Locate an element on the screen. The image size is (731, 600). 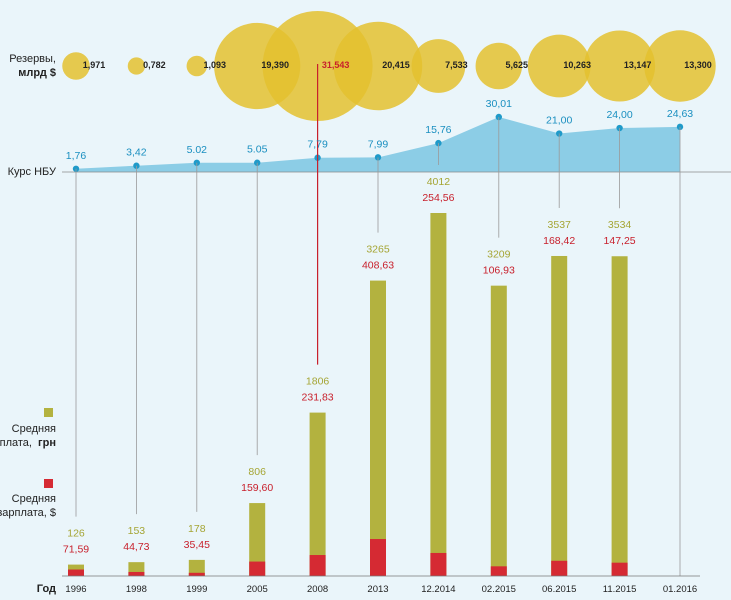
rate-label-01.2016: 24,63 is located at coordinates (680, 114).